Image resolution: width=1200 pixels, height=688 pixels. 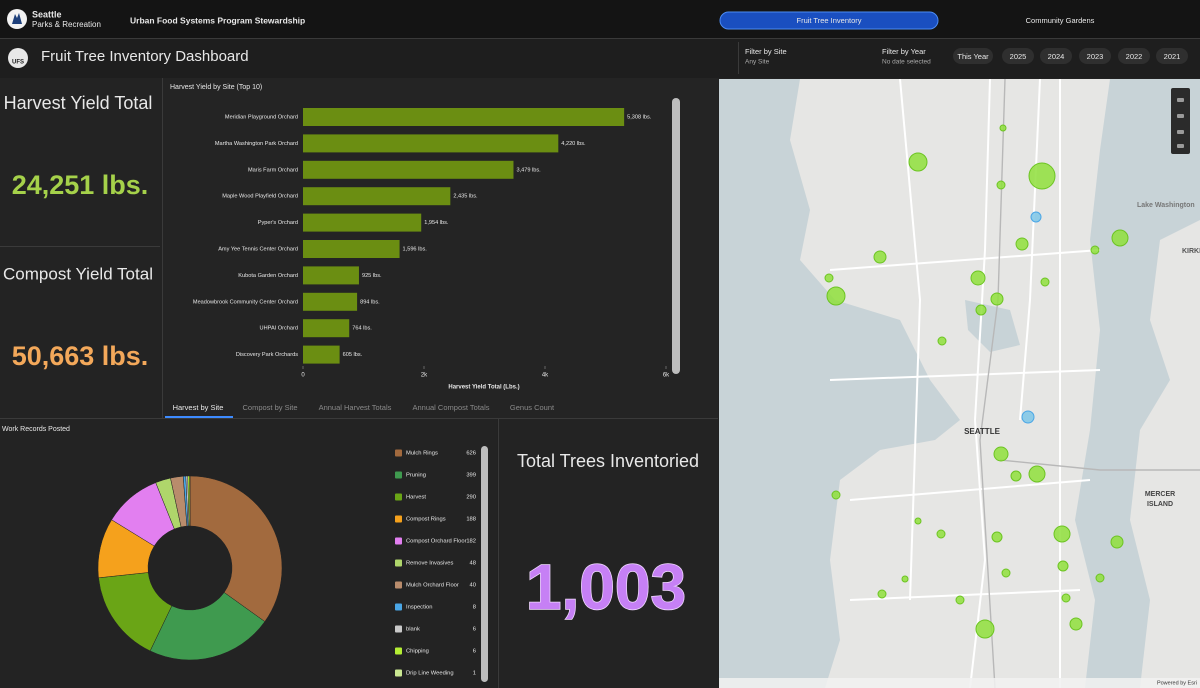 What do you see at coordinates (474, 608) in the screenshot?
I see `legend-value: 8` at bounding box center [474, 608].